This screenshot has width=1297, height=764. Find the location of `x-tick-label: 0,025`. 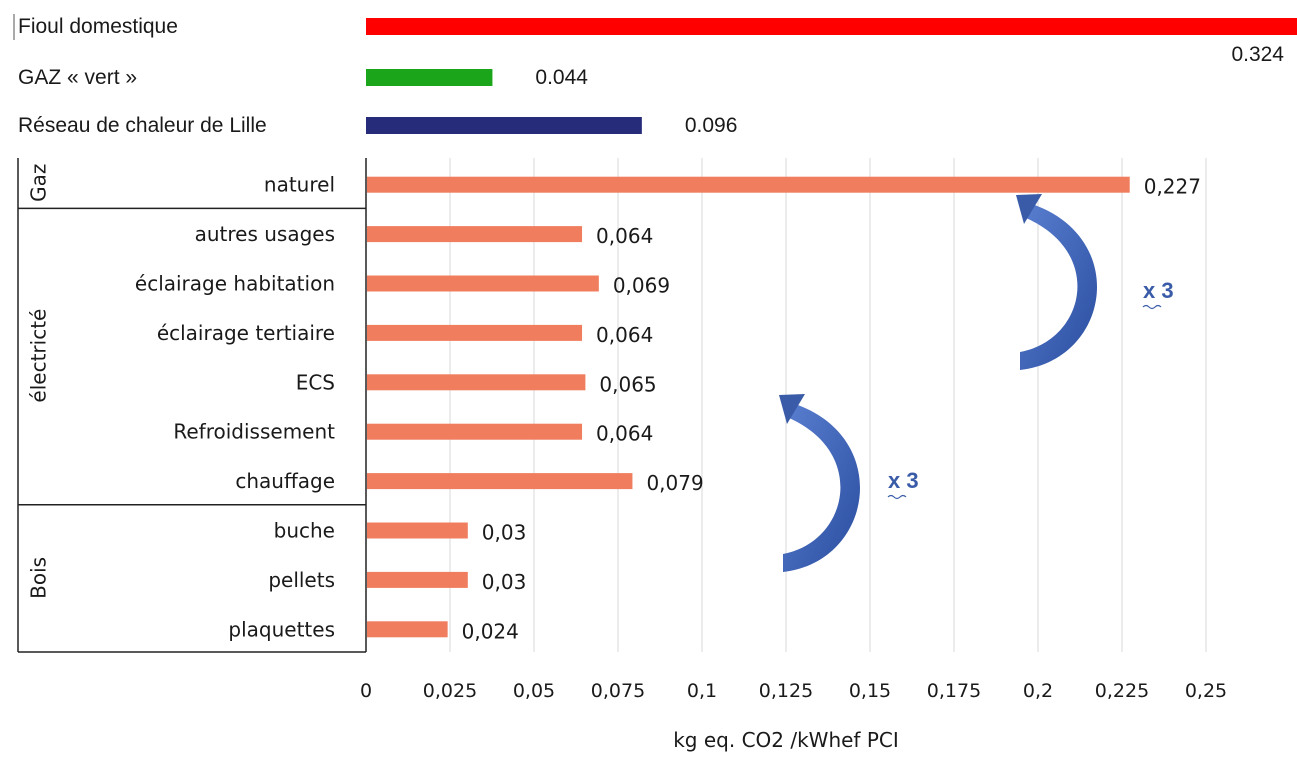

x-tick-label: 0,025 is located at coordinates (450, 691).